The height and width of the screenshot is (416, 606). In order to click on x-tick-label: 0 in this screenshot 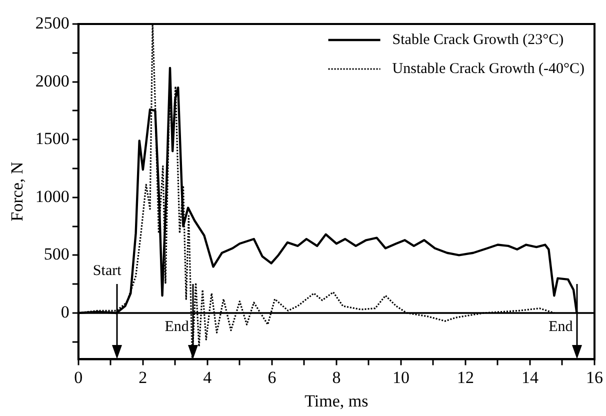, I will do `click(78, 377)`.